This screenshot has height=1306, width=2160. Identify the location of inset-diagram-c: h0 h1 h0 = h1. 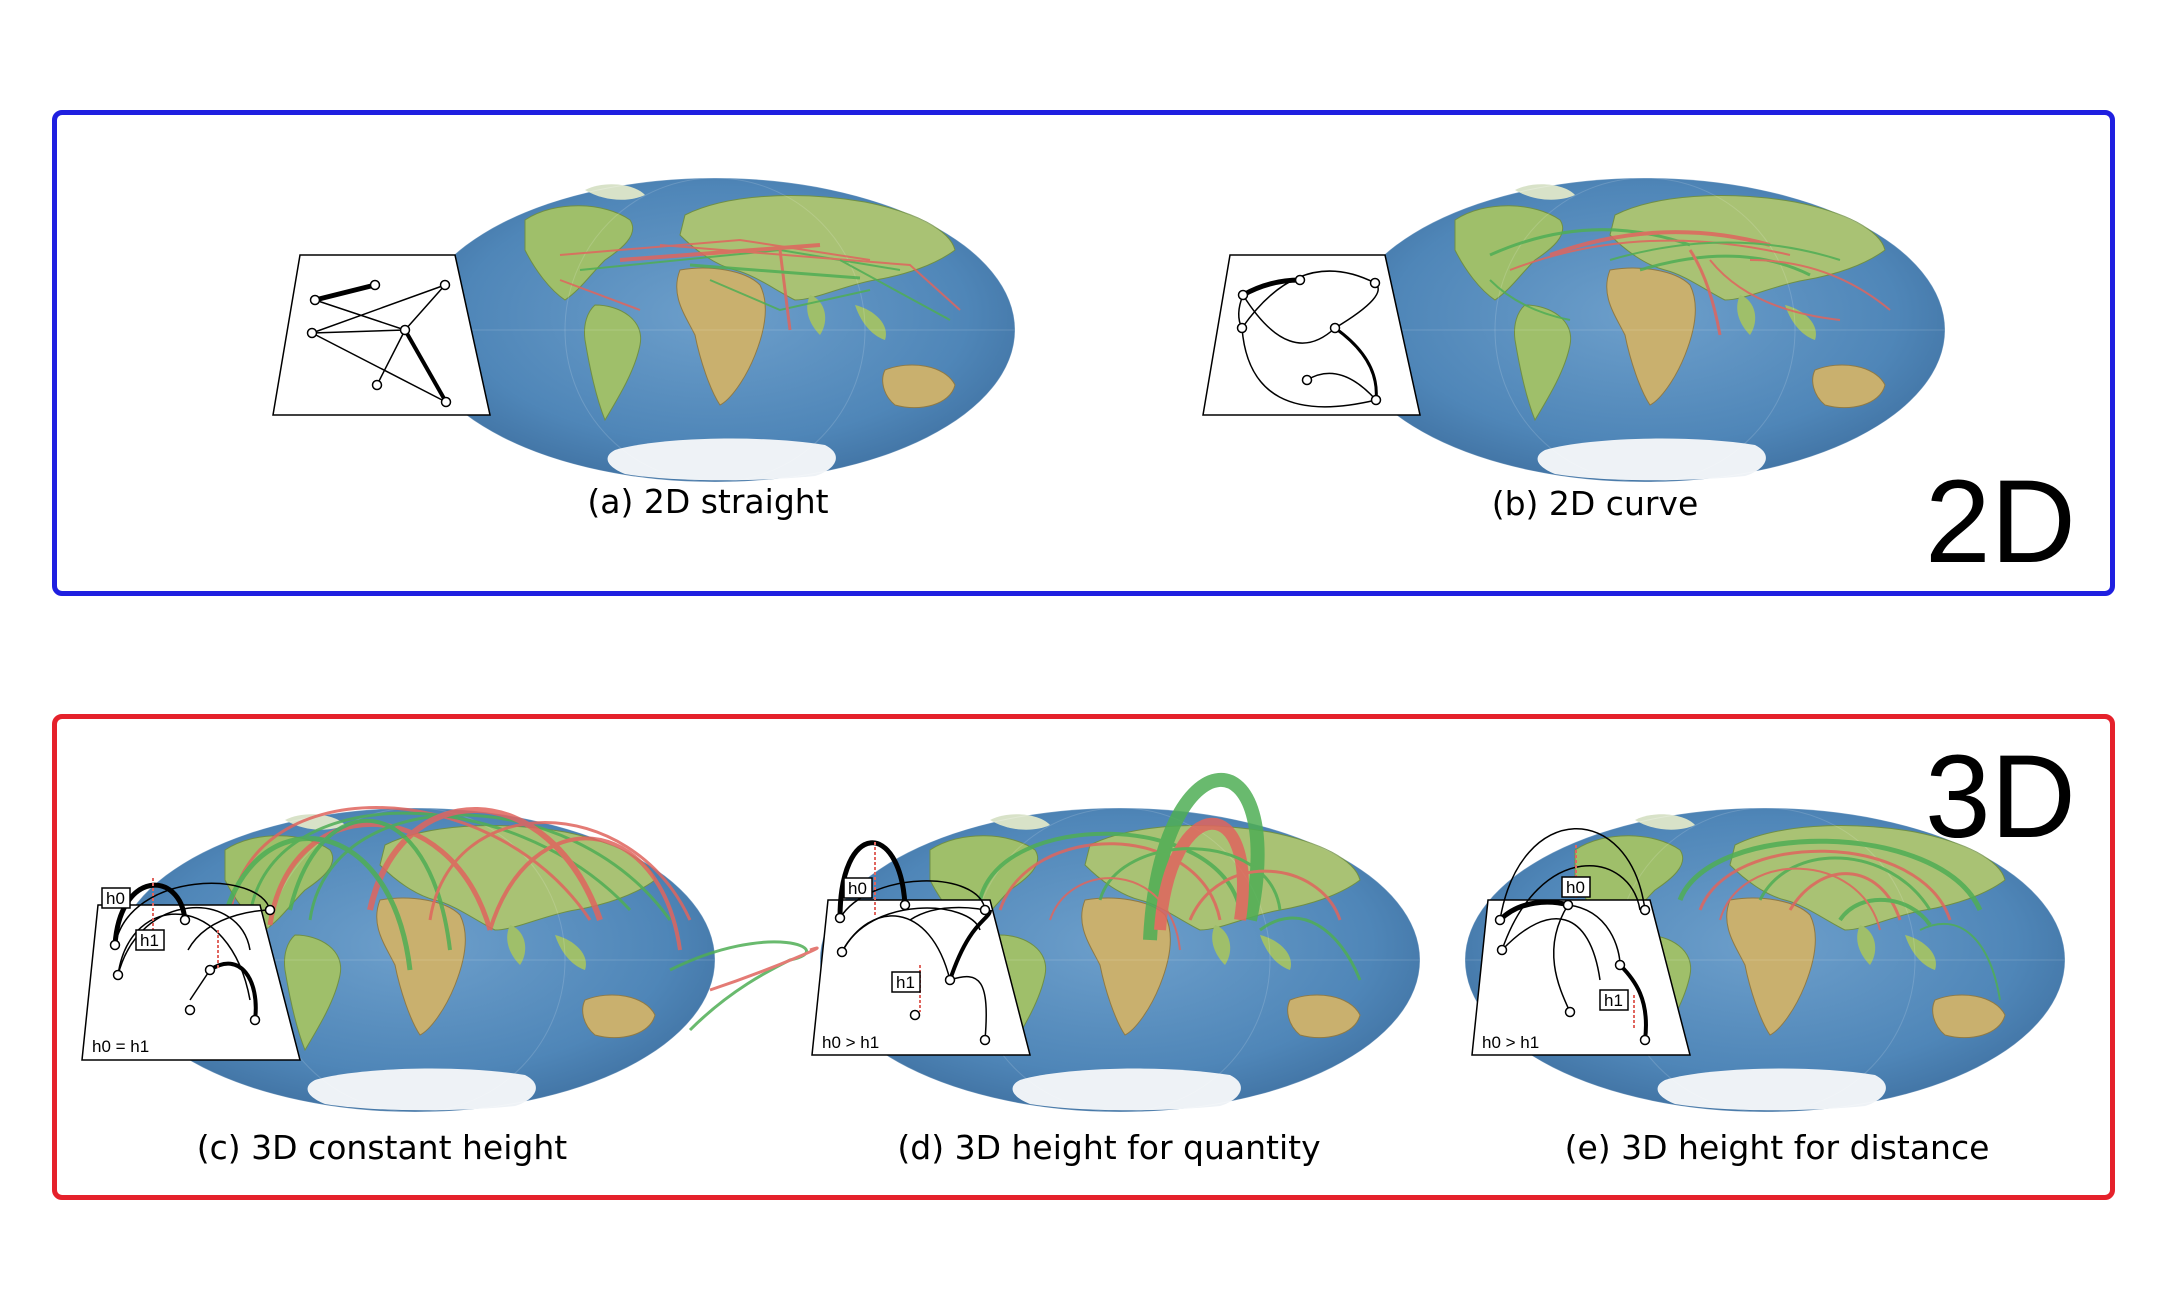
(191, 969).